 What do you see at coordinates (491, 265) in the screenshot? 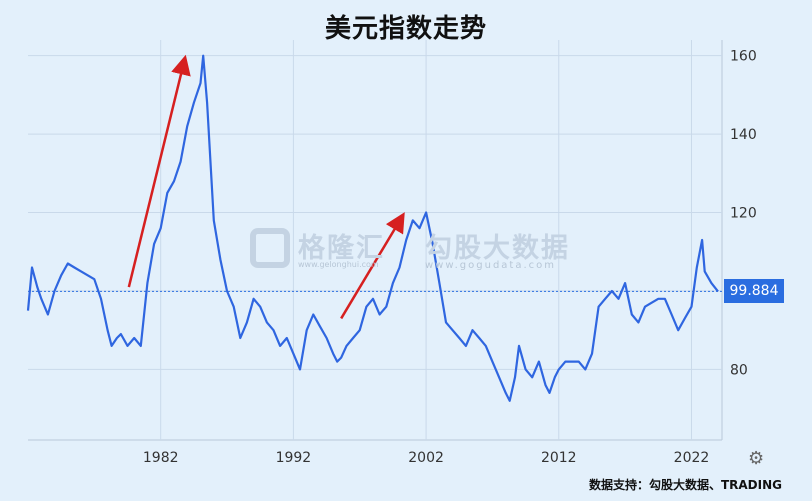
I see `watermark-url: www.gogudata.com` at bounding box center [491, 265].